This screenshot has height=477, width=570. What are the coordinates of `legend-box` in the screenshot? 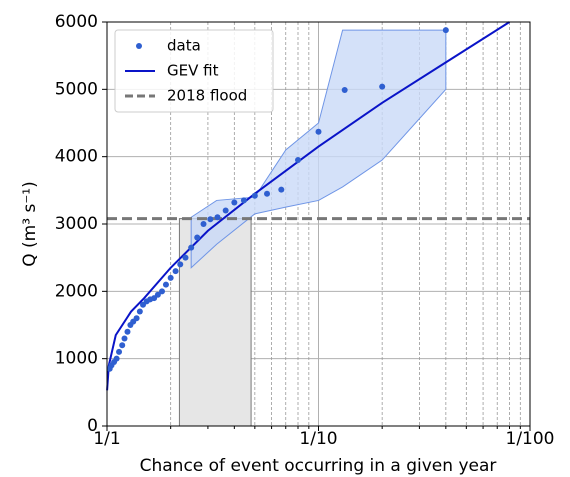 It's located at (194, 71).